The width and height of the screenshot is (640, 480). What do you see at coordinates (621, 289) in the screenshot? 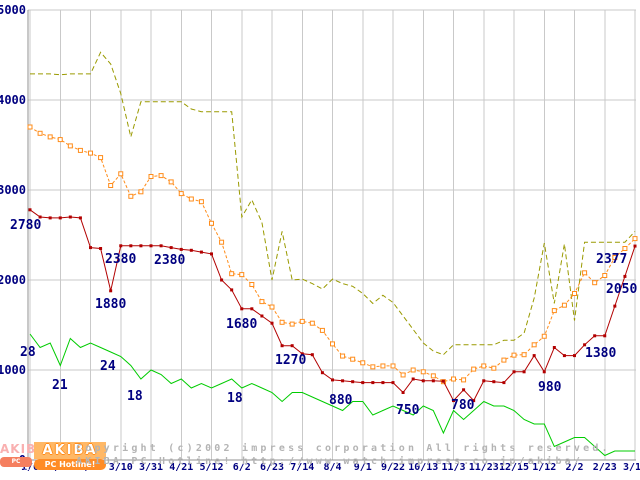
I see `data-point-label: 2050` at bounding box center [621, 289].